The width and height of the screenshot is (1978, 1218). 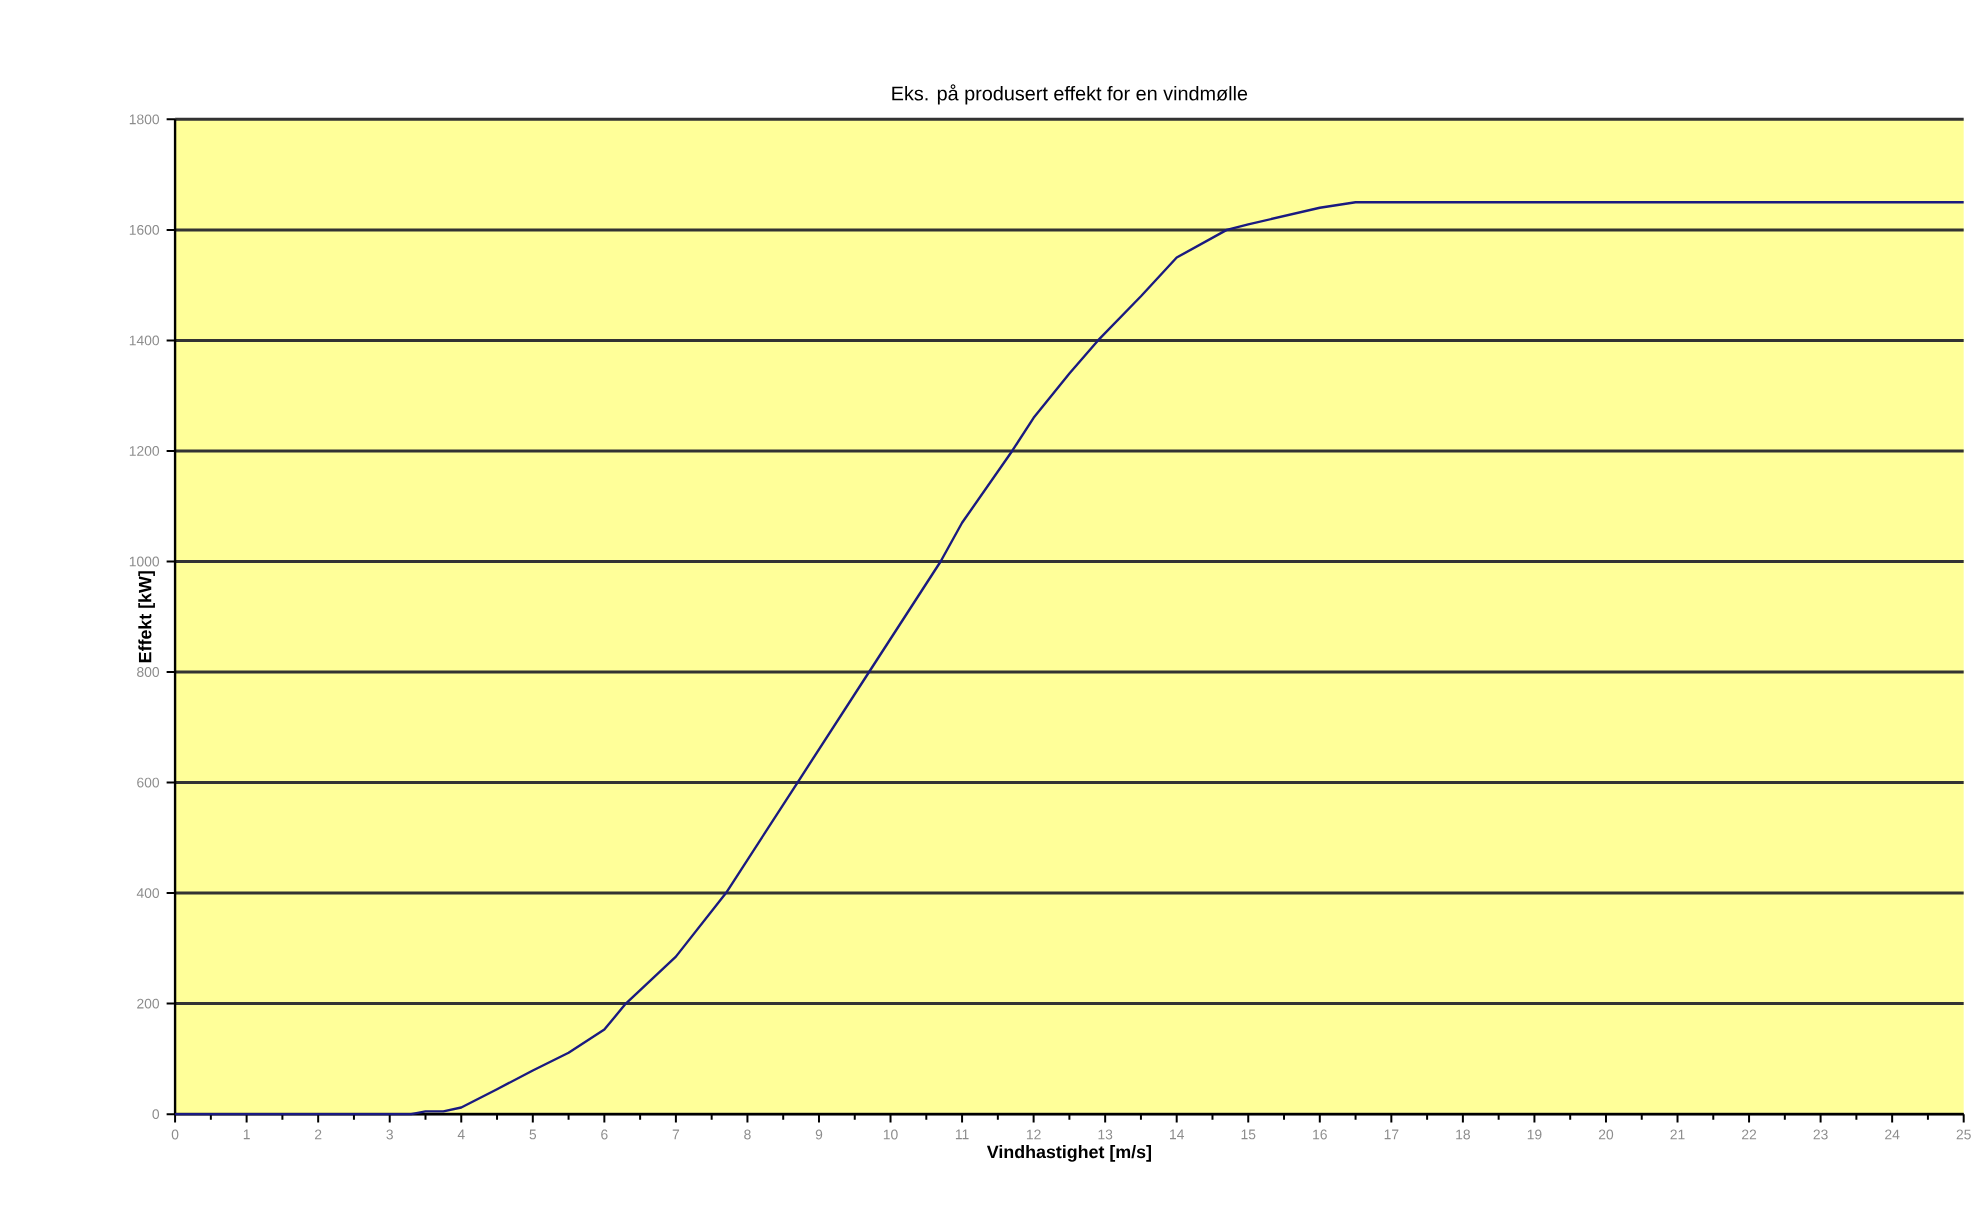 I want to click on y-axis-title: Effekt [kW], so click(x=146, y=617).